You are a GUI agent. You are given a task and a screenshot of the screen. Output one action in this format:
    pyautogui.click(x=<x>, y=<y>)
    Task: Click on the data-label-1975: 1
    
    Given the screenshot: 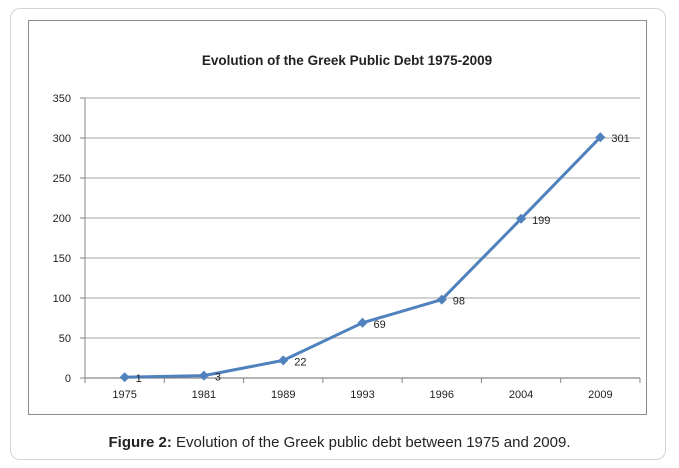 What is the action you would take?
    pyautogui.click(x=139, y=379)
    